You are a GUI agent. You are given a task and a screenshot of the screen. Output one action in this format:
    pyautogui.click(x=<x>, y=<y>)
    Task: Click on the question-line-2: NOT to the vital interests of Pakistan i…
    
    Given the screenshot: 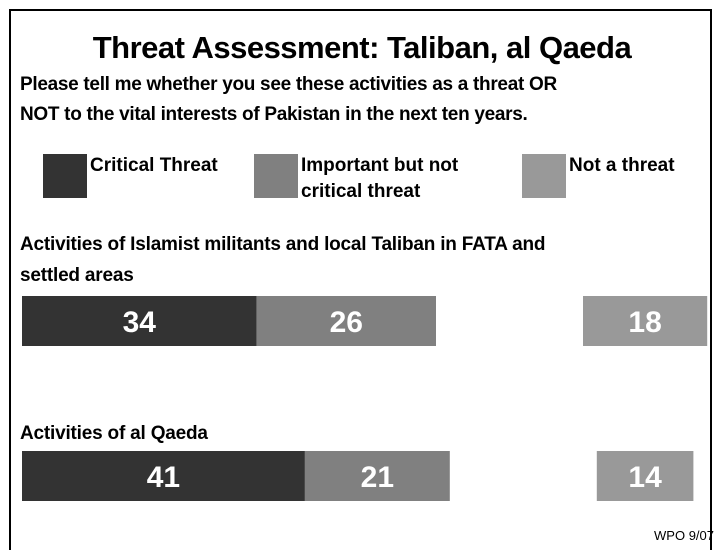 What is the action you would take?
    pyautogui.click(x=274, y=114)
    